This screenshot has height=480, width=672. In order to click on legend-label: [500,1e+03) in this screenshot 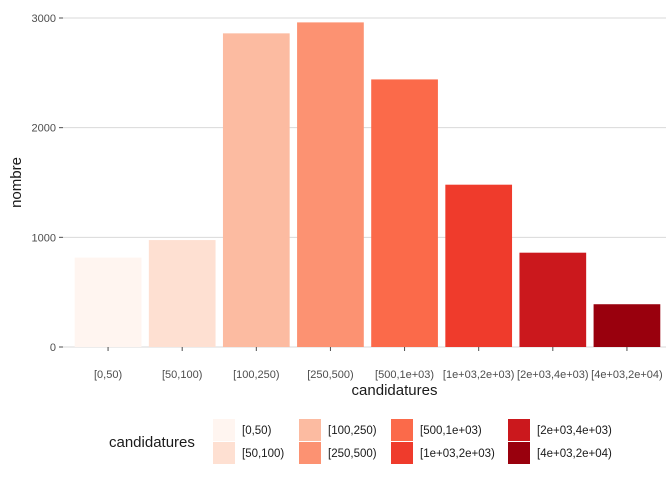, I will do `click(451, 431)`.